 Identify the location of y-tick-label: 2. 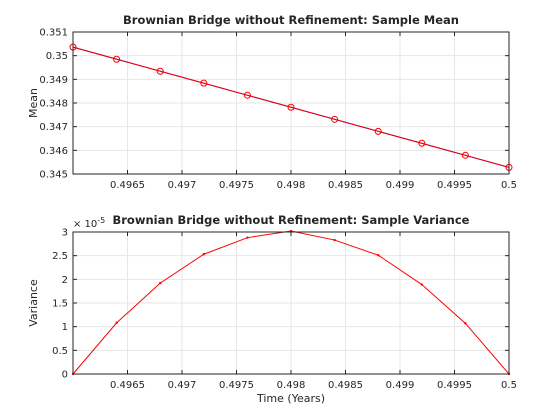
(65, 280).